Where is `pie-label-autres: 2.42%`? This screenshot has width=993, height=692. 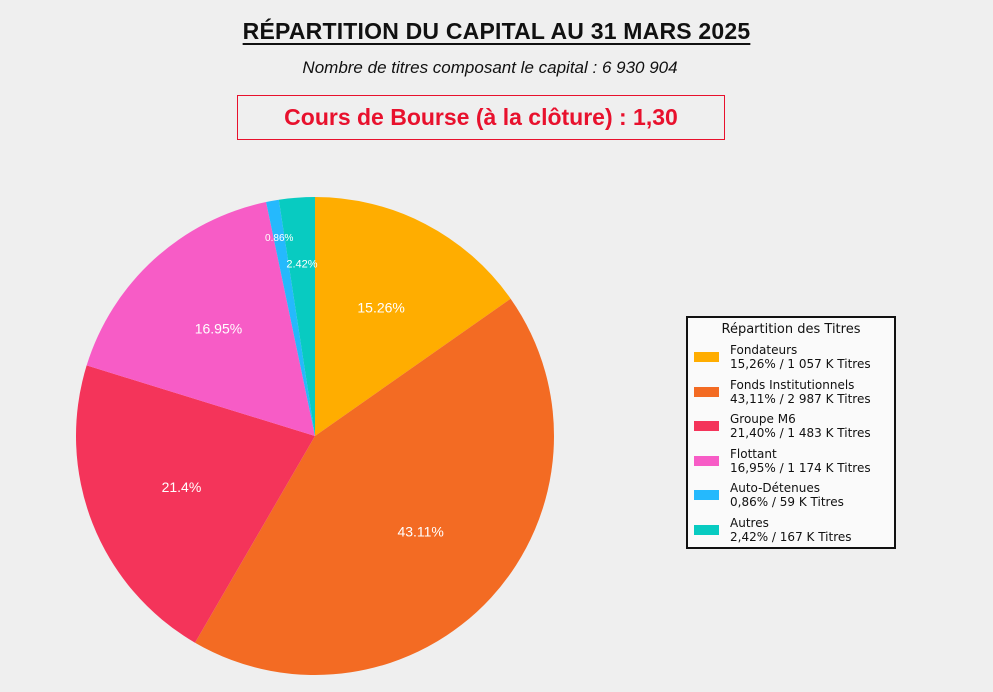 pie-label-autres: 2.42% is located at coordinates (301, 264).